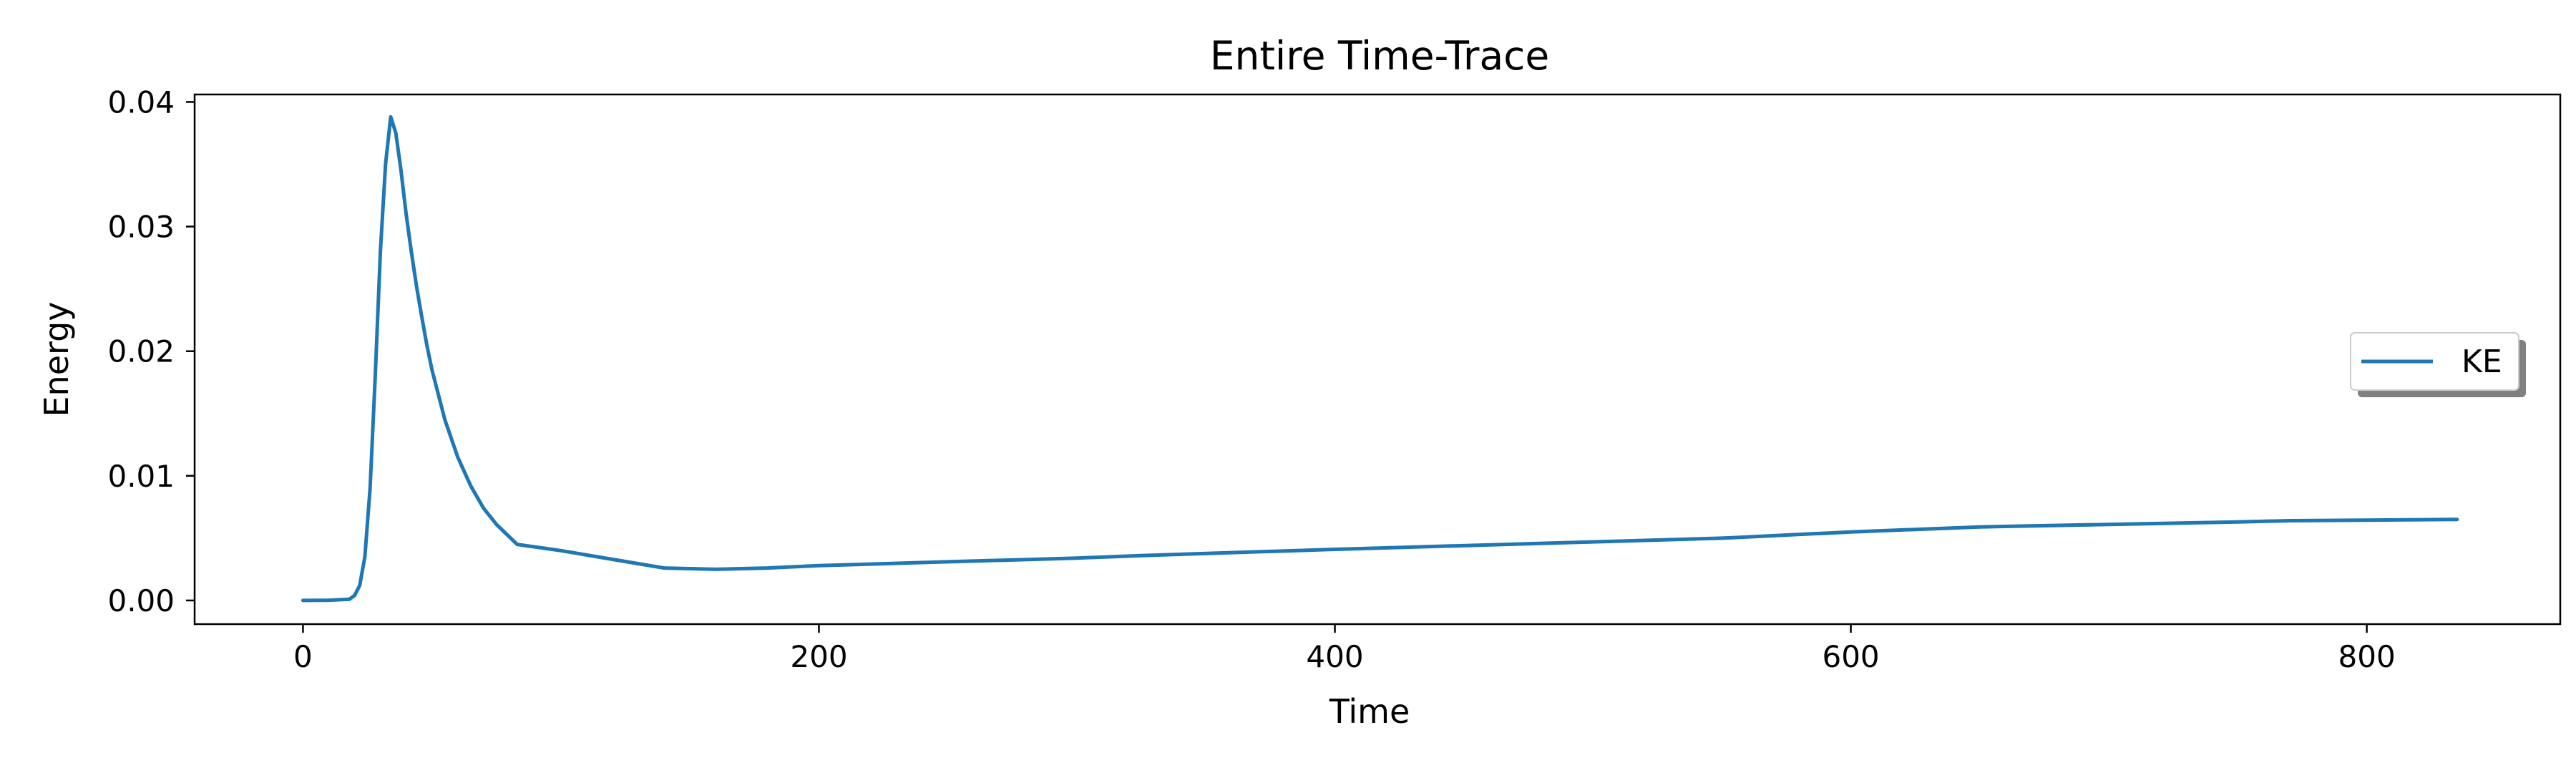 This screenshot has height=773, width=2576. What do you see at coordinates (1334, 656) in the screenshot?
I see `x-tick-label: 400` at bounding box center [1334, 656].